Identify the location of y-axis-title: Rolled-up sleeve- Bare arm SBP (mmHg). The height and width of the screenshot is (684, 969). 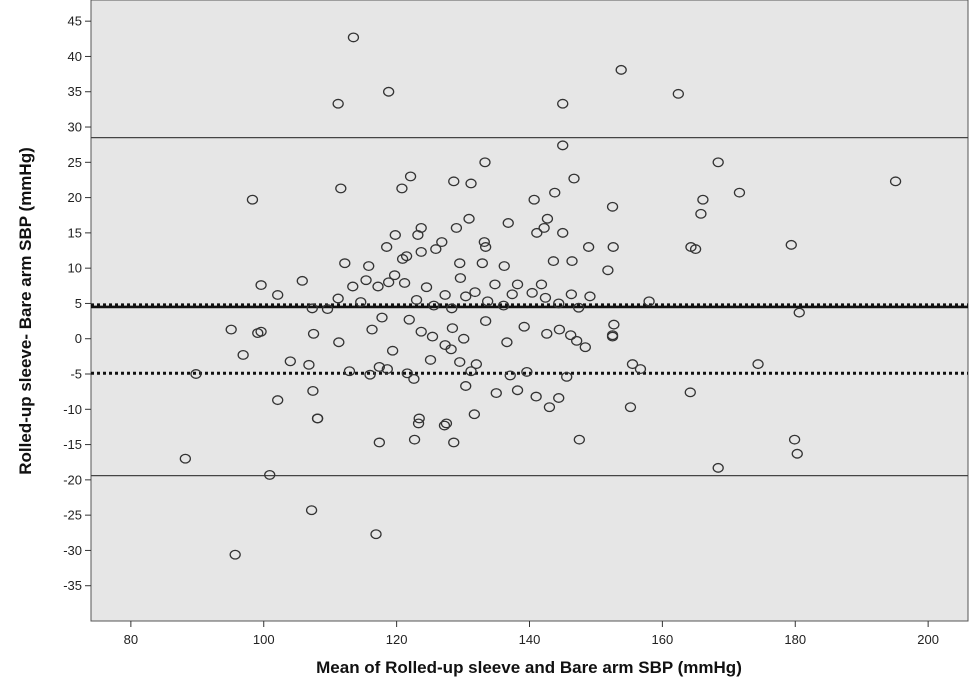
(25, 311).